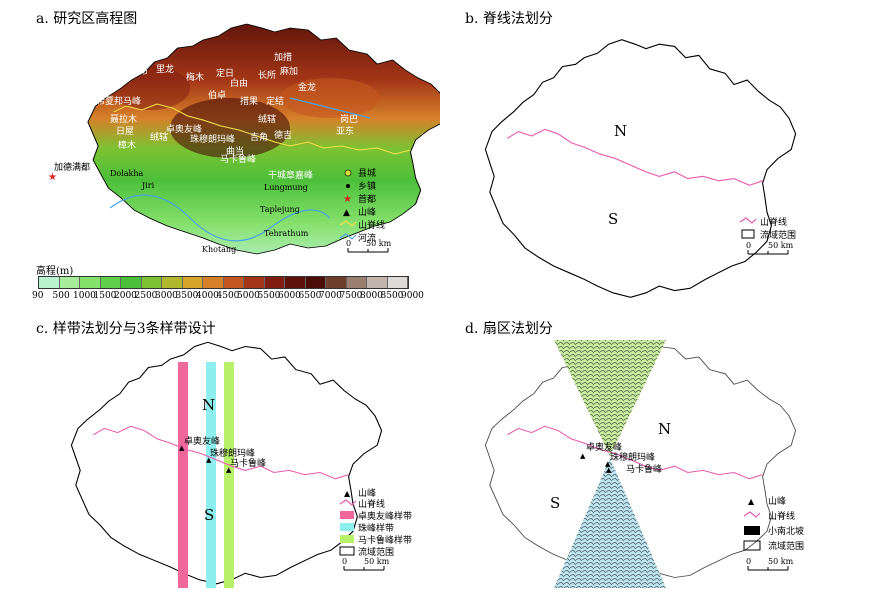  What do you see at coordinates (248, 296) in the screenshot?
I see `elevation-tick: 5000` at bounding box center [248, 296].